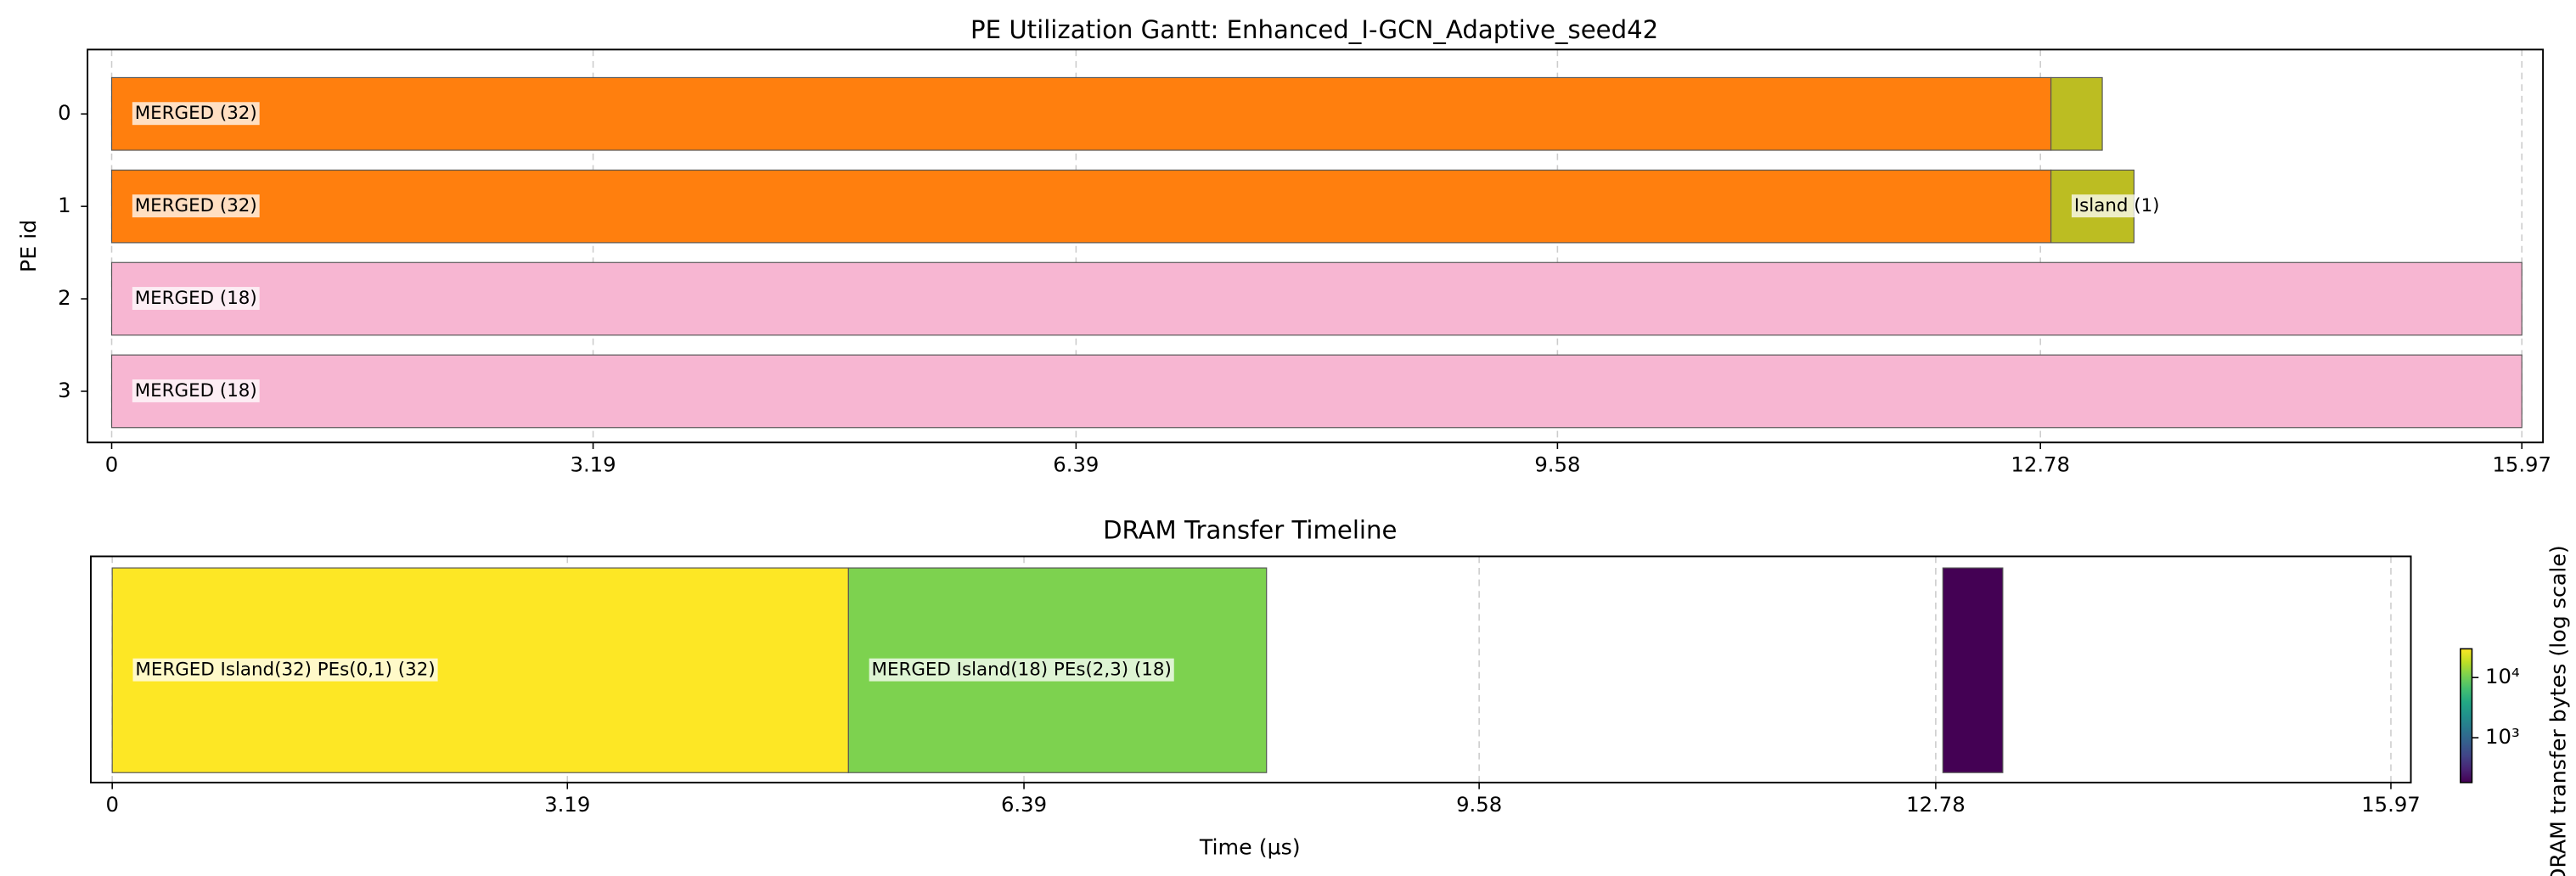  What do you see at coordinates (64, 205) in the screenshot?
I see `y-tick-label: 1` at bounding box center [64, 205].